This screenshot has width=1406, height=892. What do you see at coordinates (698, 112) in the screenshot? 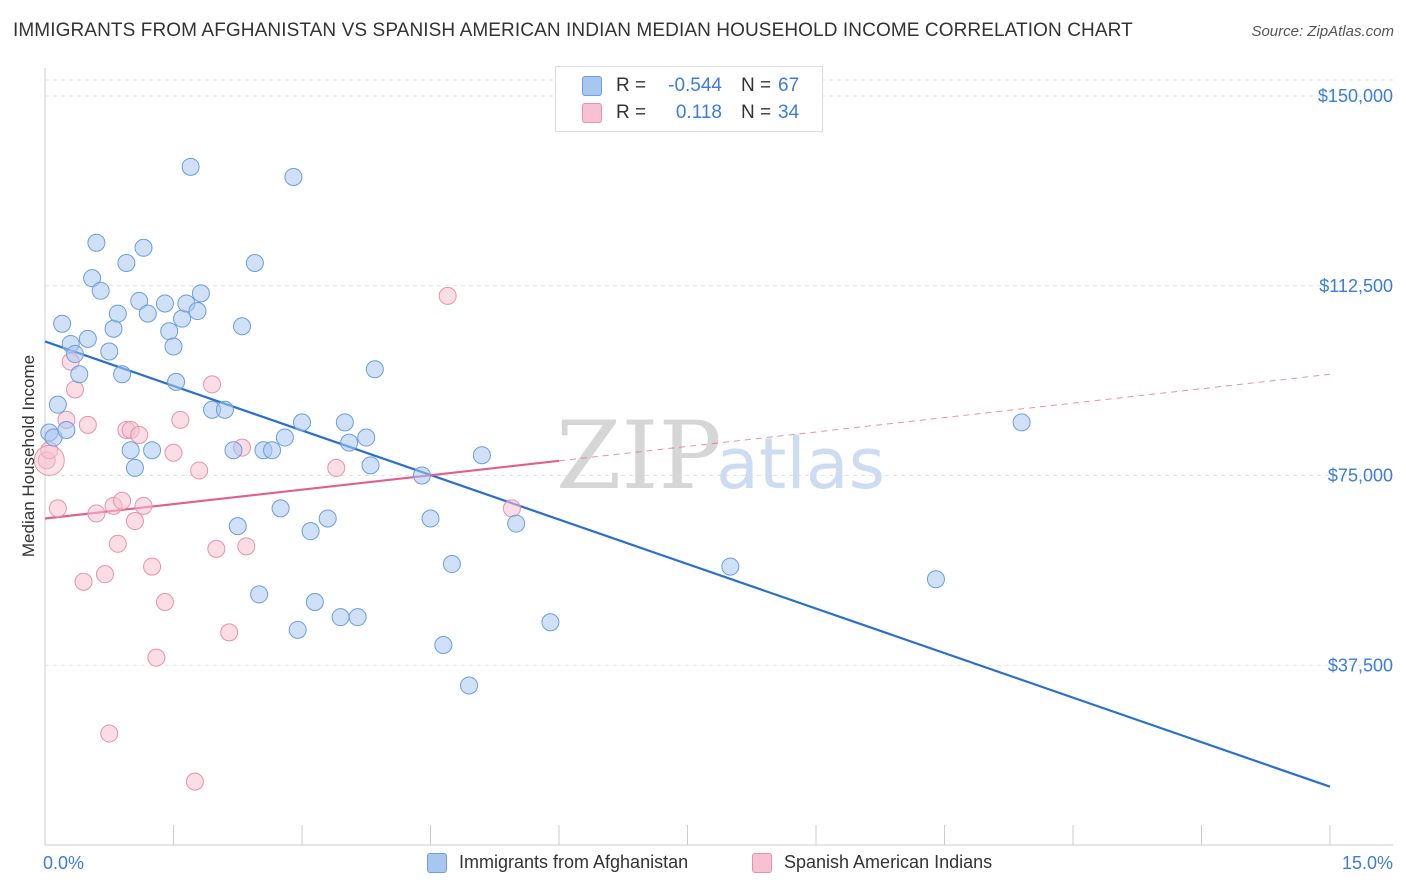
I see `legend-r-value: 0.118` at bounding box center [698, 112].